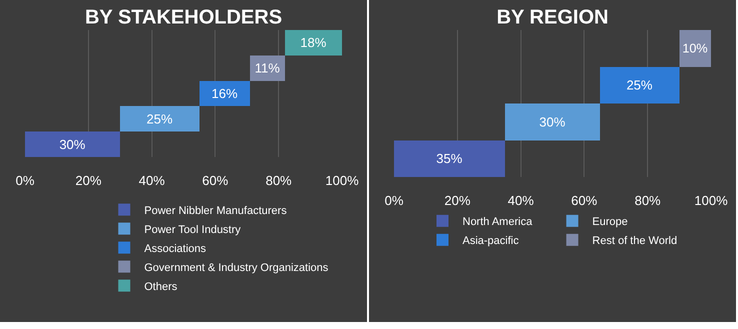 The width and height of the screenshot is (738, 329). What do you see at coordinates (236, 268) in the screenshot?
I see `legend-label: Government & Industry Organizations` at bounding box center [236, 268].